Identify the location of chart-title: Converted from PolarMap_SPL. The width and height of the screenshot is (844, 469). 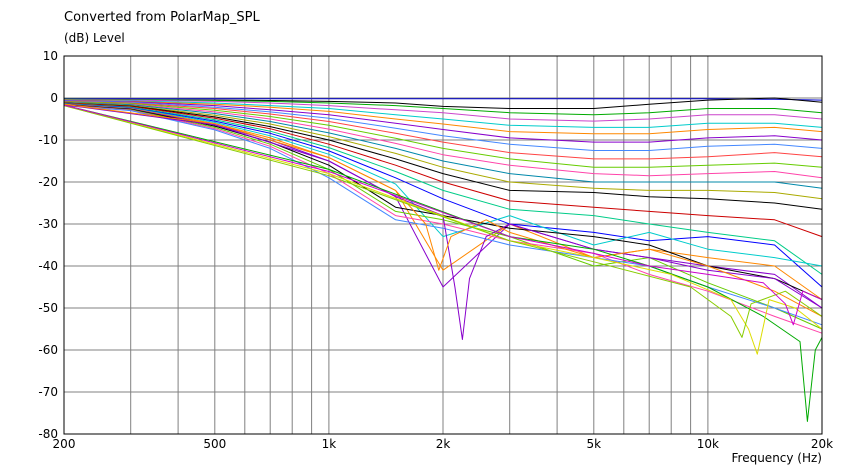
(162, 17).